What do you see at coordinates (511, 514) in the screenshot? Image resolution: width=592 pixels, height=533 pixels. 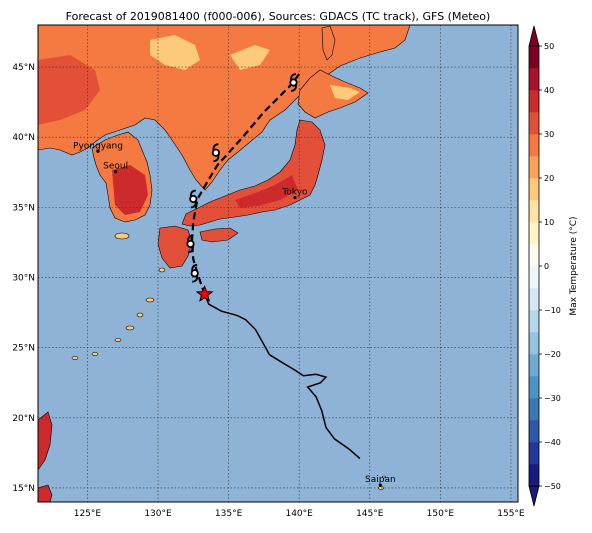 I see `lon-tick-label: 155°E` at bounding box center [511, 514].